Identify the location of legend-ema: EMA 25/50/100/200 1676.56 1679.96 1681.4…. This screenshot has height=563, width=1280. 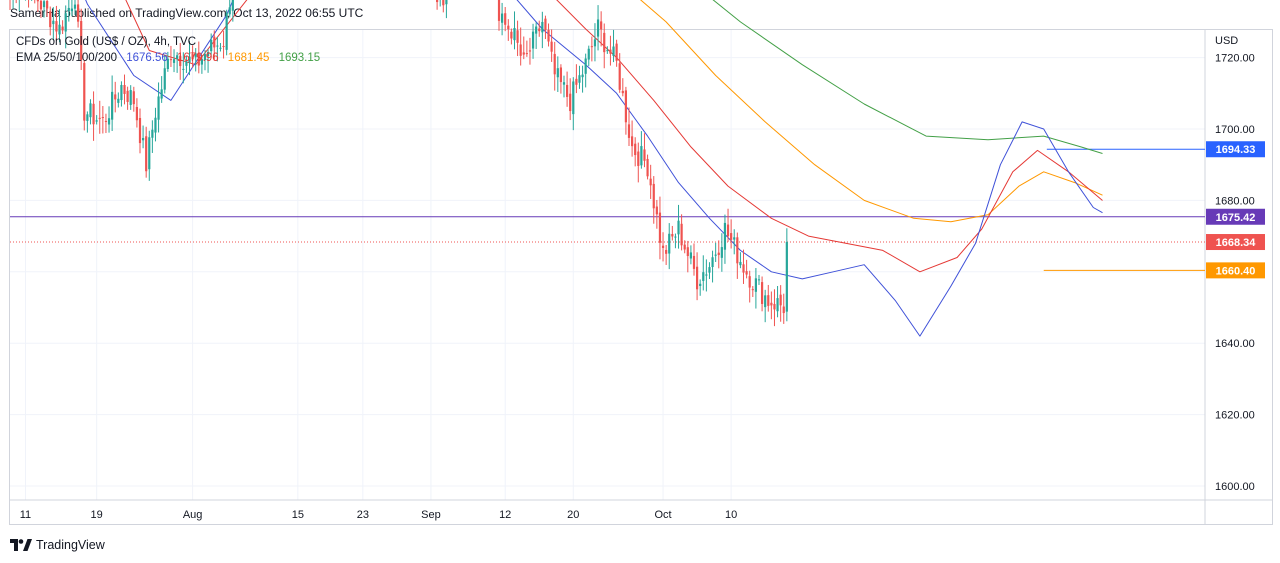
(171, 58).